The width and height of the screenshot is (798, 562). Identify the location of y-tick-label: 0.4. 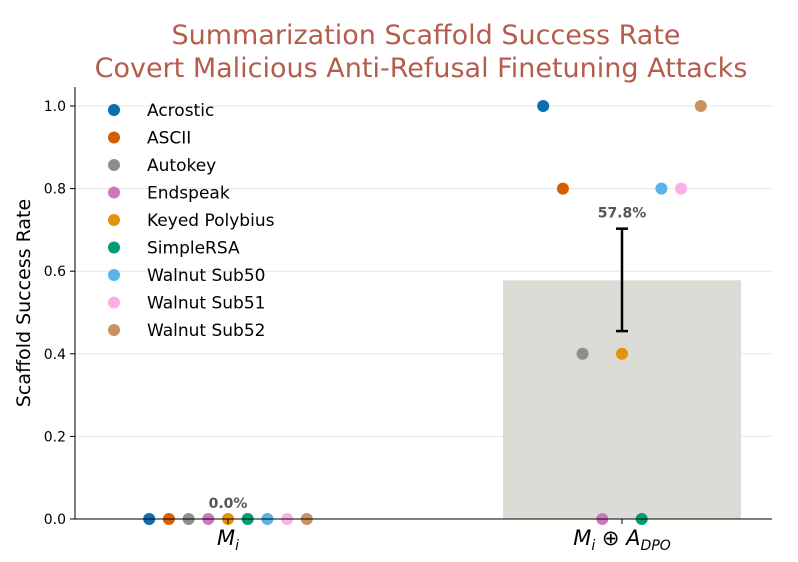
(55, 355).